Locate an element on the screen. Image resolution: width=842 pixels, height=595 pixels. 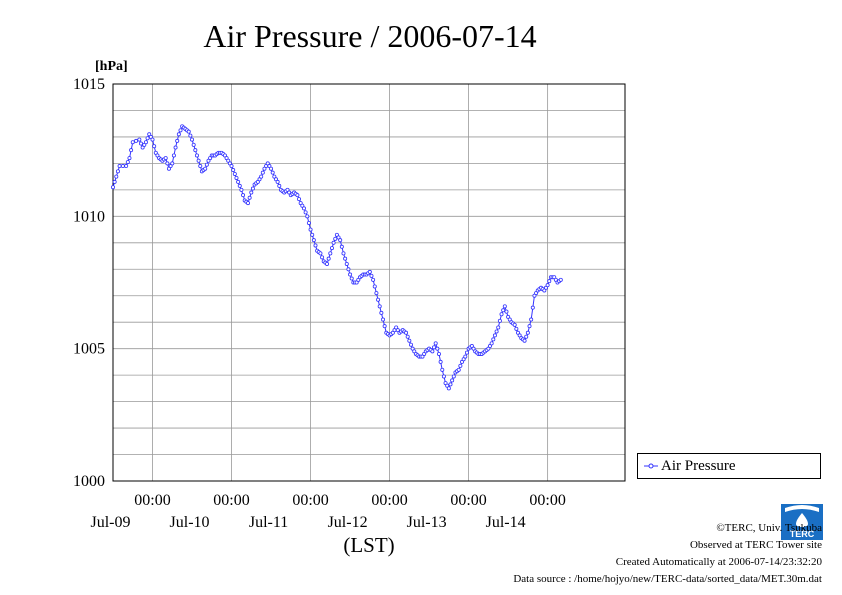
x-tick-label-date: Jul-13 is located at coordinates (427, 522).